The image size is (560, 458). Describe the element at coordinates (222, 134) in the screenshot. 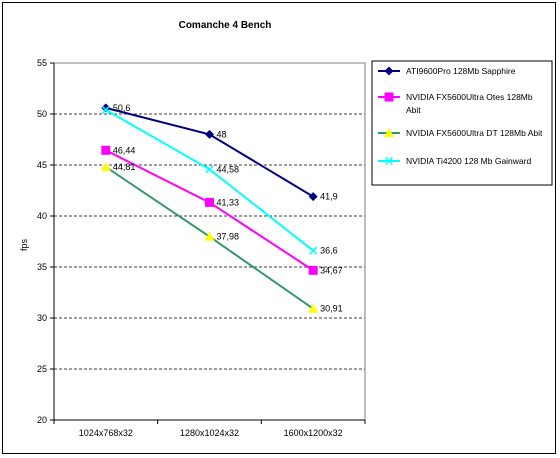

I see `data-label: 48` at that location.